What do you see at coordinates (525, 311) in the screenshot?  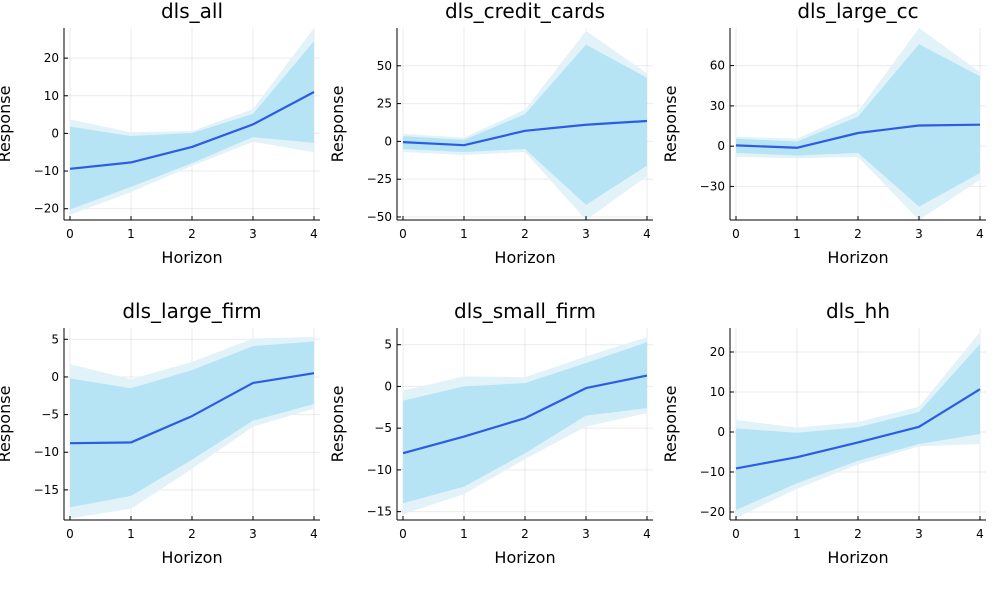 I see `chart-title: dls_small_firm` at bounding box center [525, 311].